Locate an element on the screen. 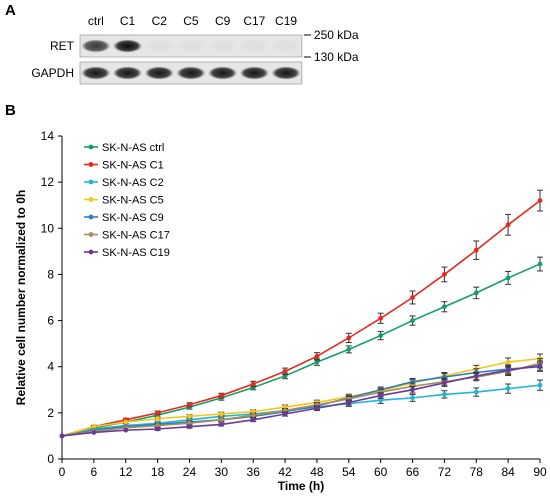  x-tick-label: 90 is located at coordinates (540, 472).